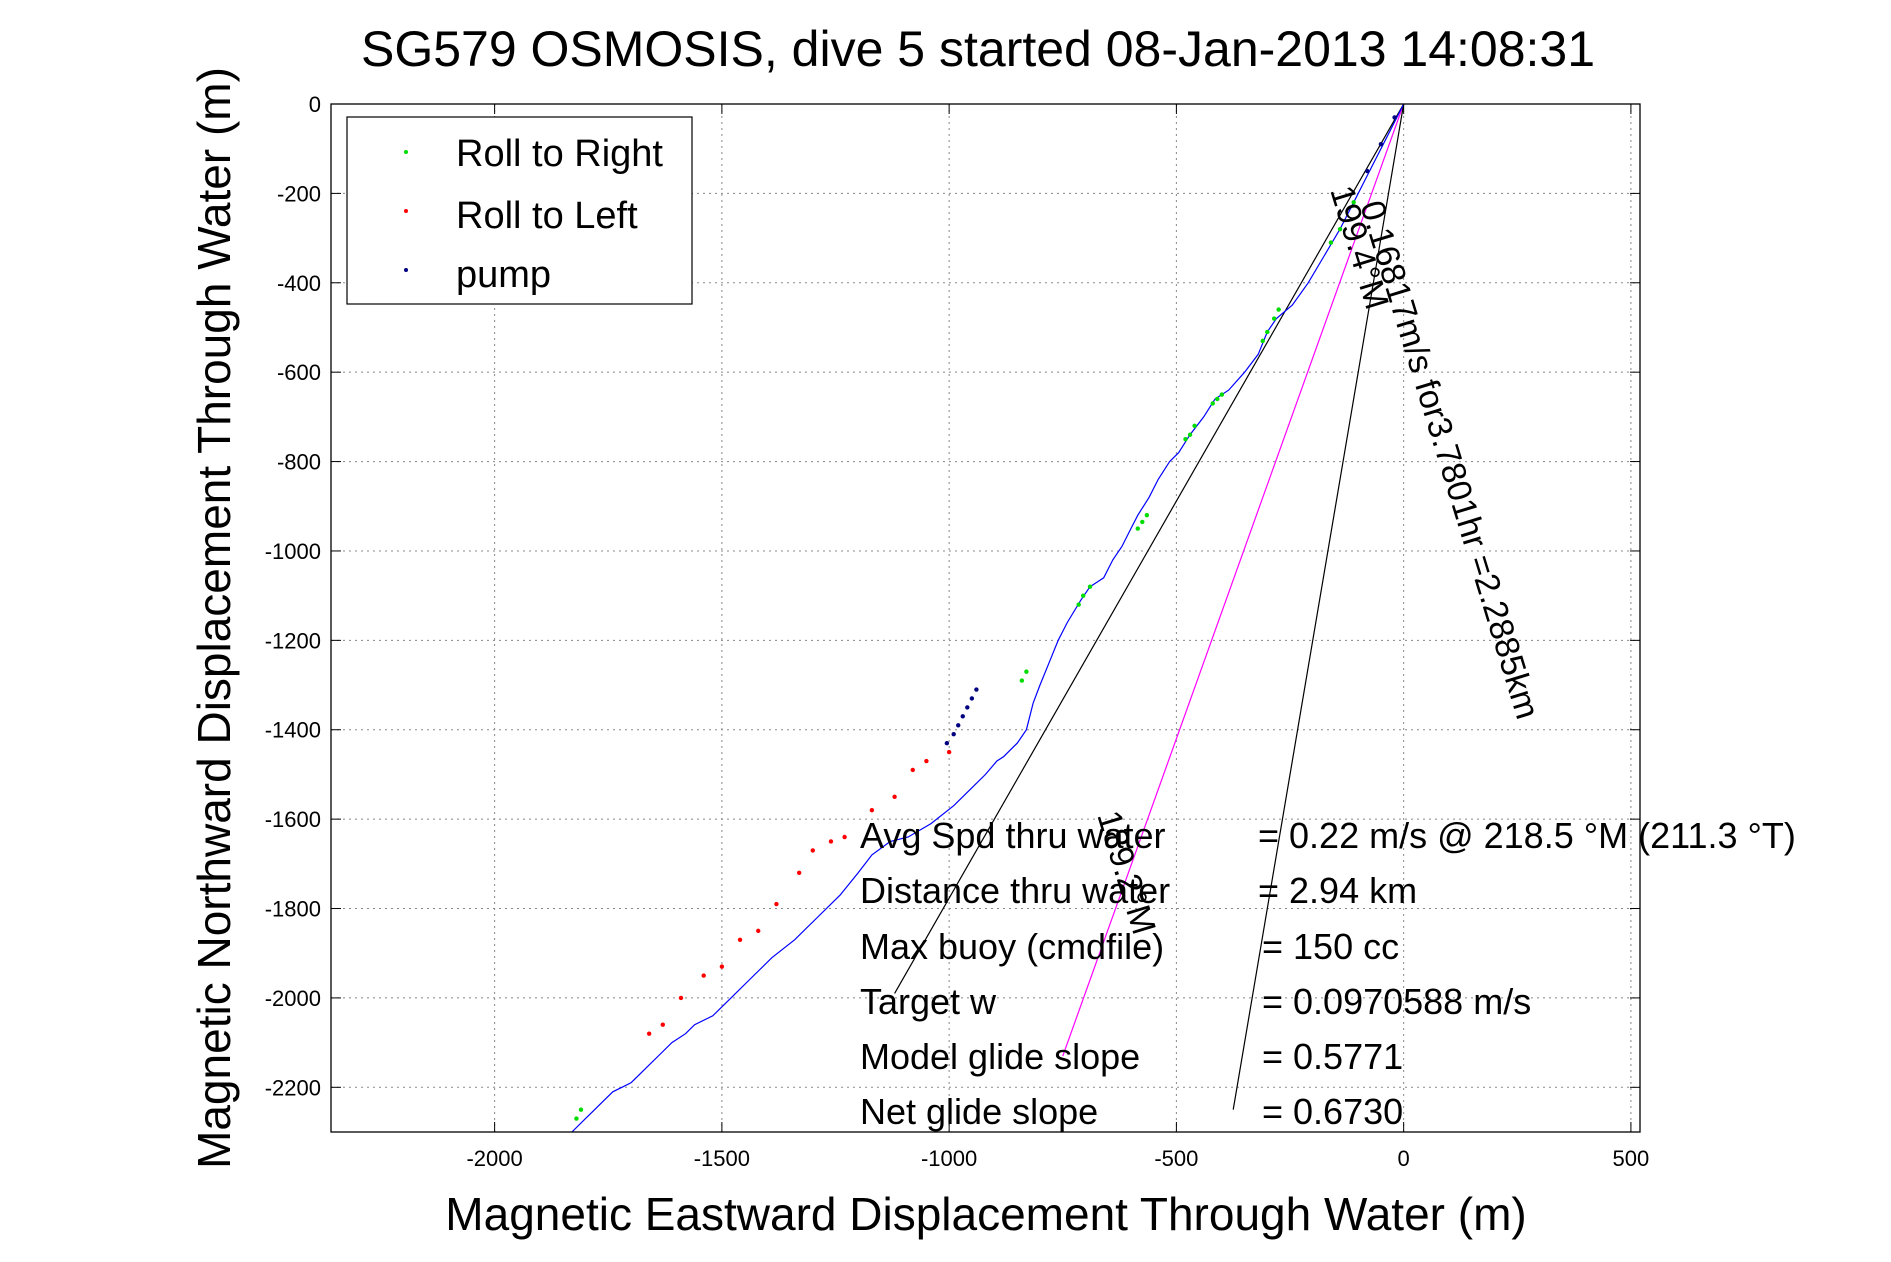 Image resolution: width=1891 pixels, height=1262 pixels. I want to click on annotation-value: = 0.6730, so click(1332, 1111).